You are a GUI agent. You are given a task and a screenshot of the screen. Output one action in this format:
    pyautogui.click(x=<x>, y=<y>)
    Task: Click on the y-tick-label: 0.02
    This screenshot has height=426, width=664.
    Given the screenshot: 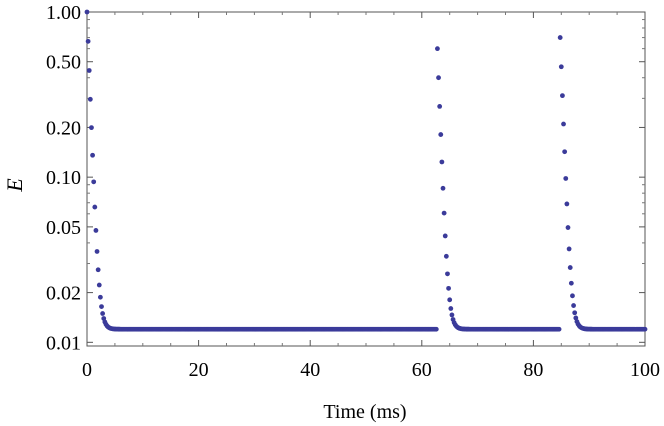 What is the action you would take?
    pyautogui.click(x=63, y=294)
    